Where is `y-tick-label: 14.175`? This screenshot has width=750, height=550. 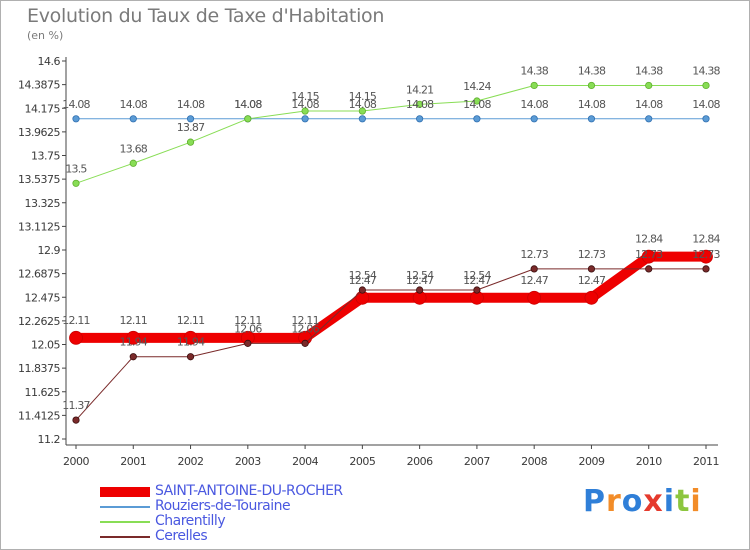 y-tick-label: 14.175 is located at coordinates (43, 108).